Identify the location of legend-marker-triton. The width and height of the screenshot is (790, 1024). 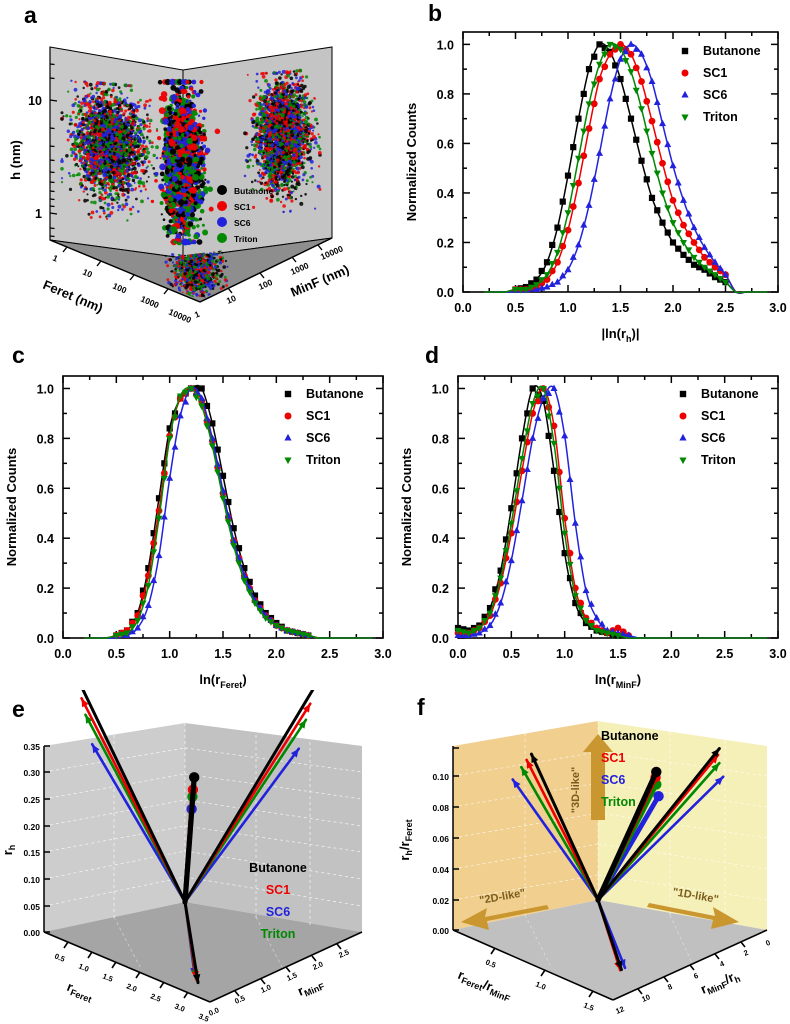
(222, 238).